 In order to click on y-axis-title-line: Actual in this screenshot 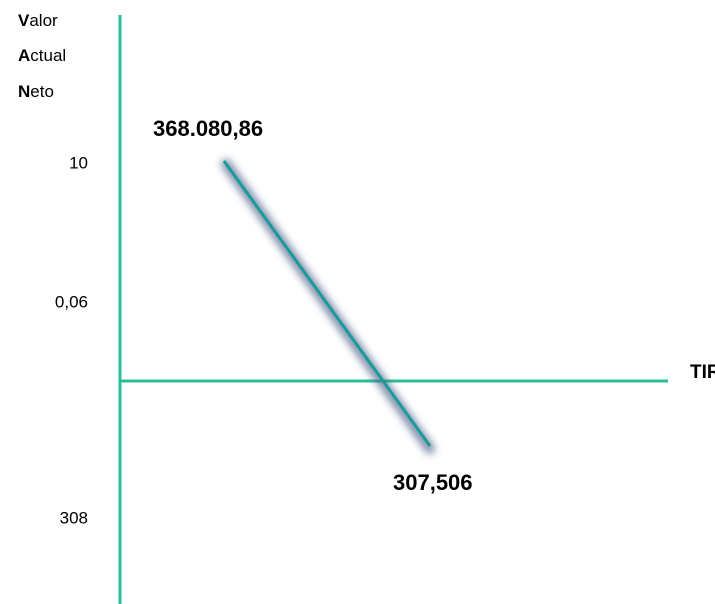, I will do `click(42, 55)`.